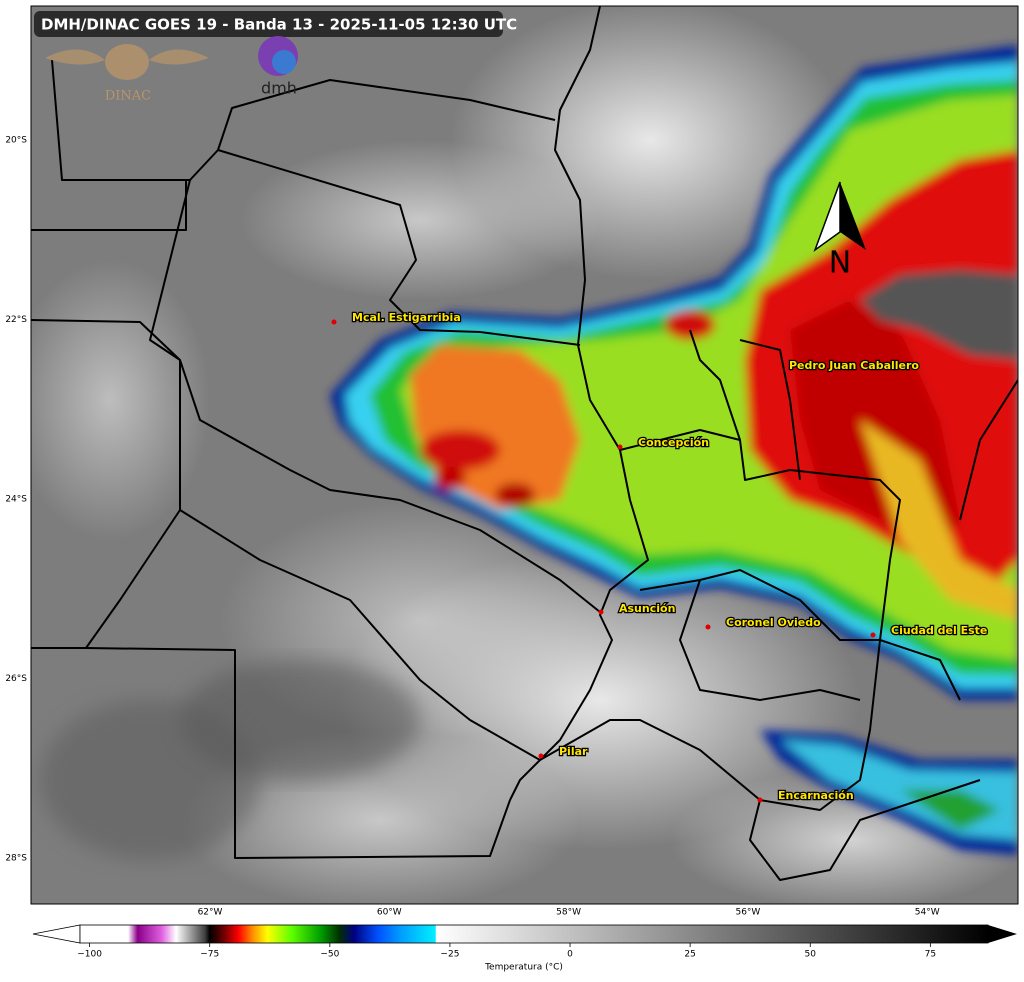  Describe the element at coordinates (1002, 934) in the screenshot. I see `colorbar-extend-max` at that location.